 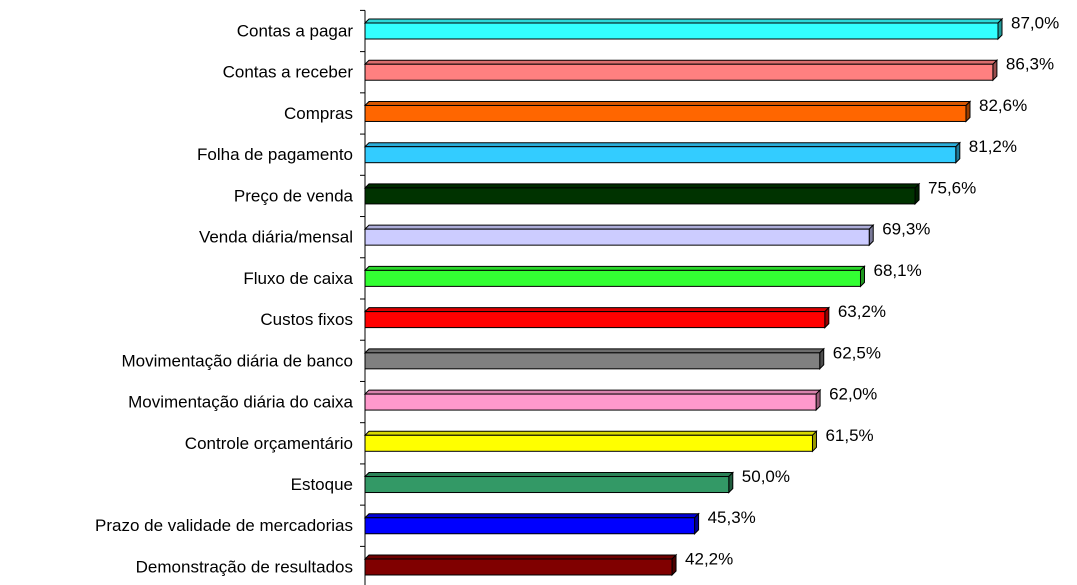 What do you see at coordinates (849, 435) in the screenshot?
I see `value-label: 61,5%` at bounding box center [849, 435].